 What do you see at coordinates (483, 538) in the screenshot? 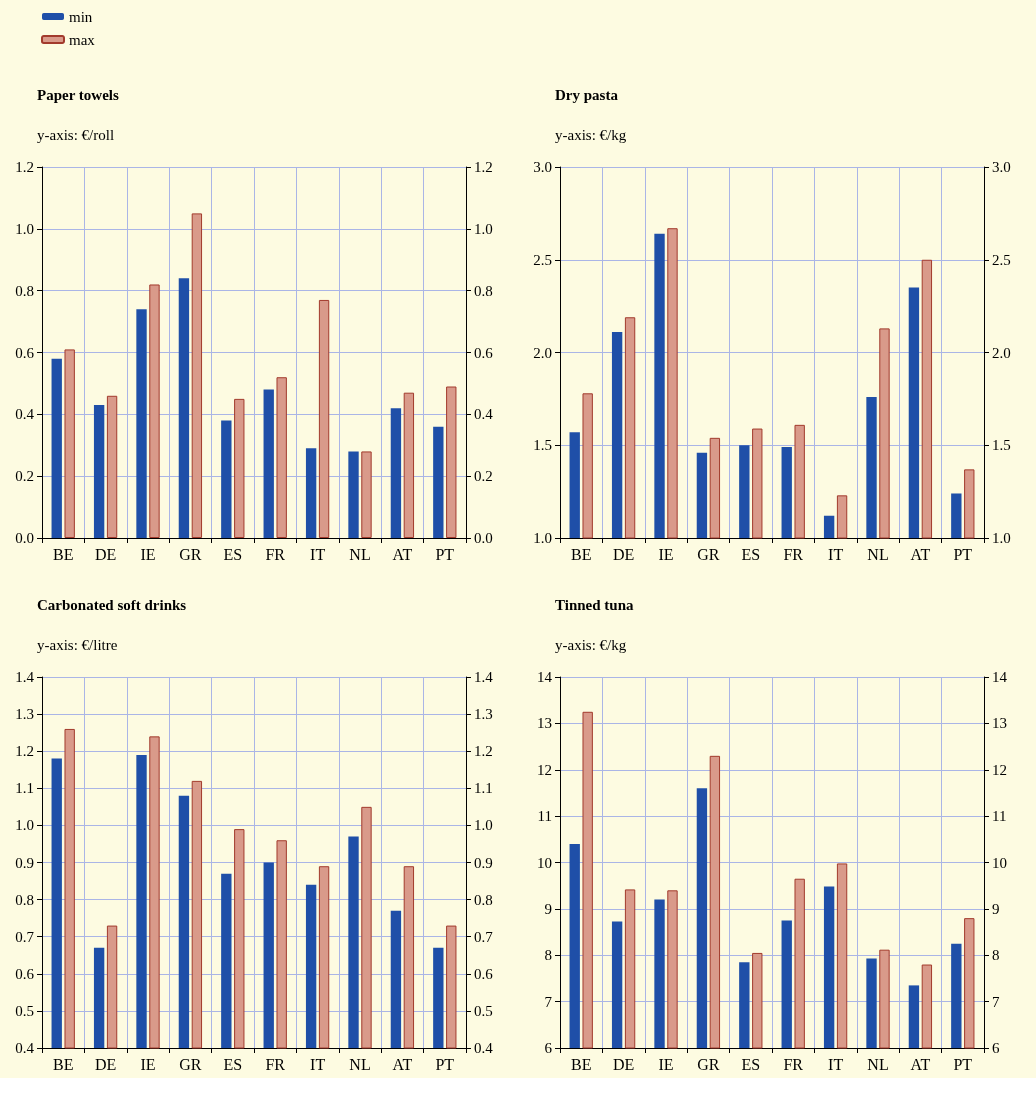
I see `y2-tick-label: 0.0` at bounding box center [483, 538].